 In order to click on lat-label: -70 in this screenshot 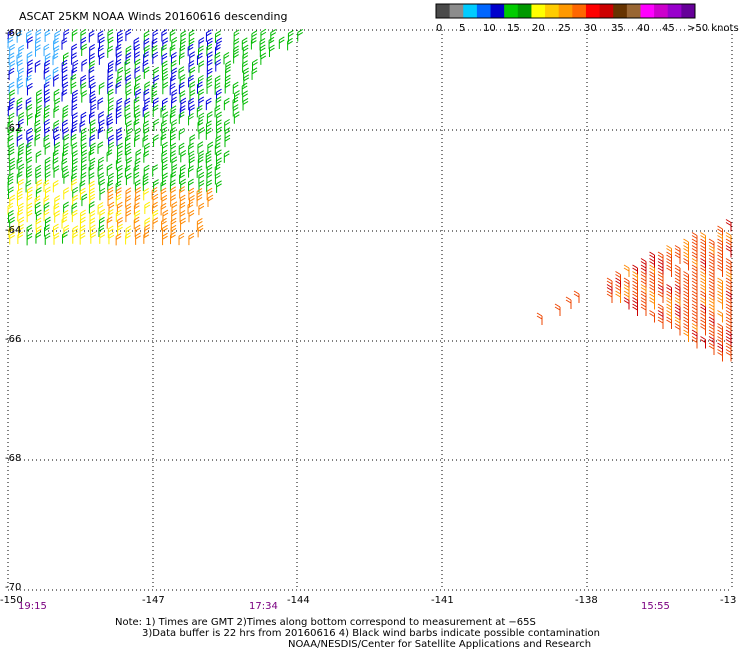, I will do `click(13, 587)`.